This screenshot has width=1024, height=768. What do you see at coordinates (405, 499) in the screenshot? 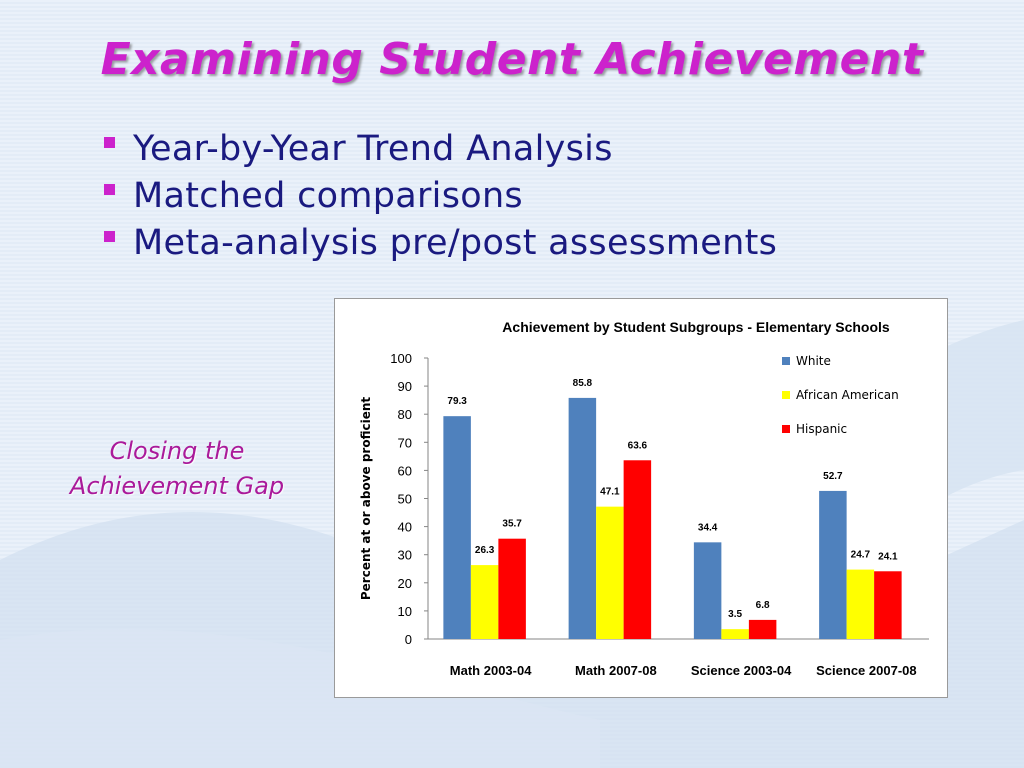
I see `y-tick-label: 50` at bounding box center [405, 499].